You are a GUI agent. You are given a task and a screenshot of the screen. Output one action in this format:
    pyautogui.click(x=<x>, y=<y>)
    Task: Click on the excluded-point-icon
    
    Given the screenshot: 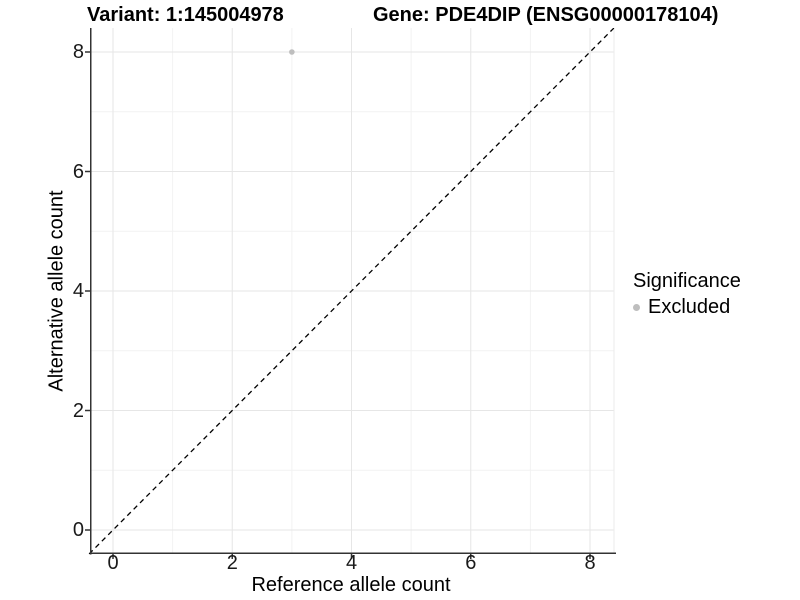 What is the action you would take?
    pyautogui.click(x=636, y=307)
    